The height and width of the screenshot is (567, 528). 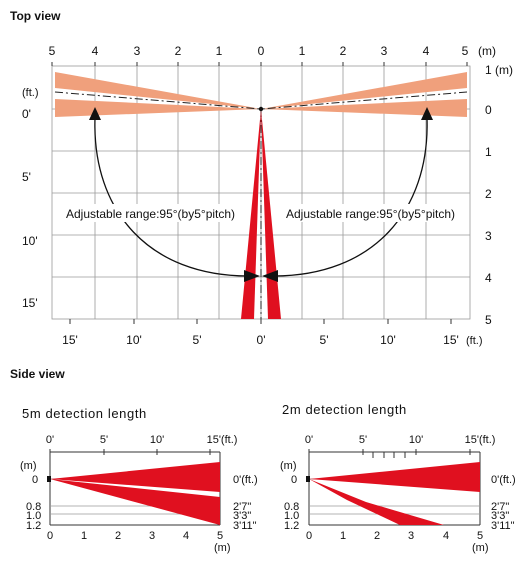 I want to click on pet-zone-left, so click(x=158, y=94).